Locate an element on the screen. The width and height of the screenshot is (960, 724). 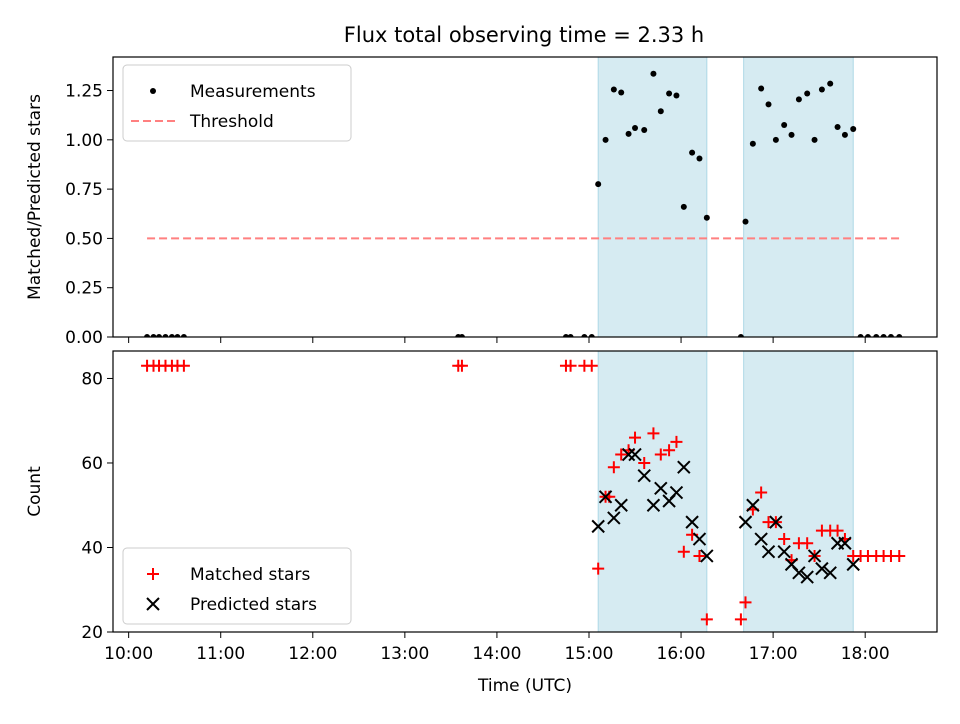
y-axis-label: Count is located at coordinates (35, 491).